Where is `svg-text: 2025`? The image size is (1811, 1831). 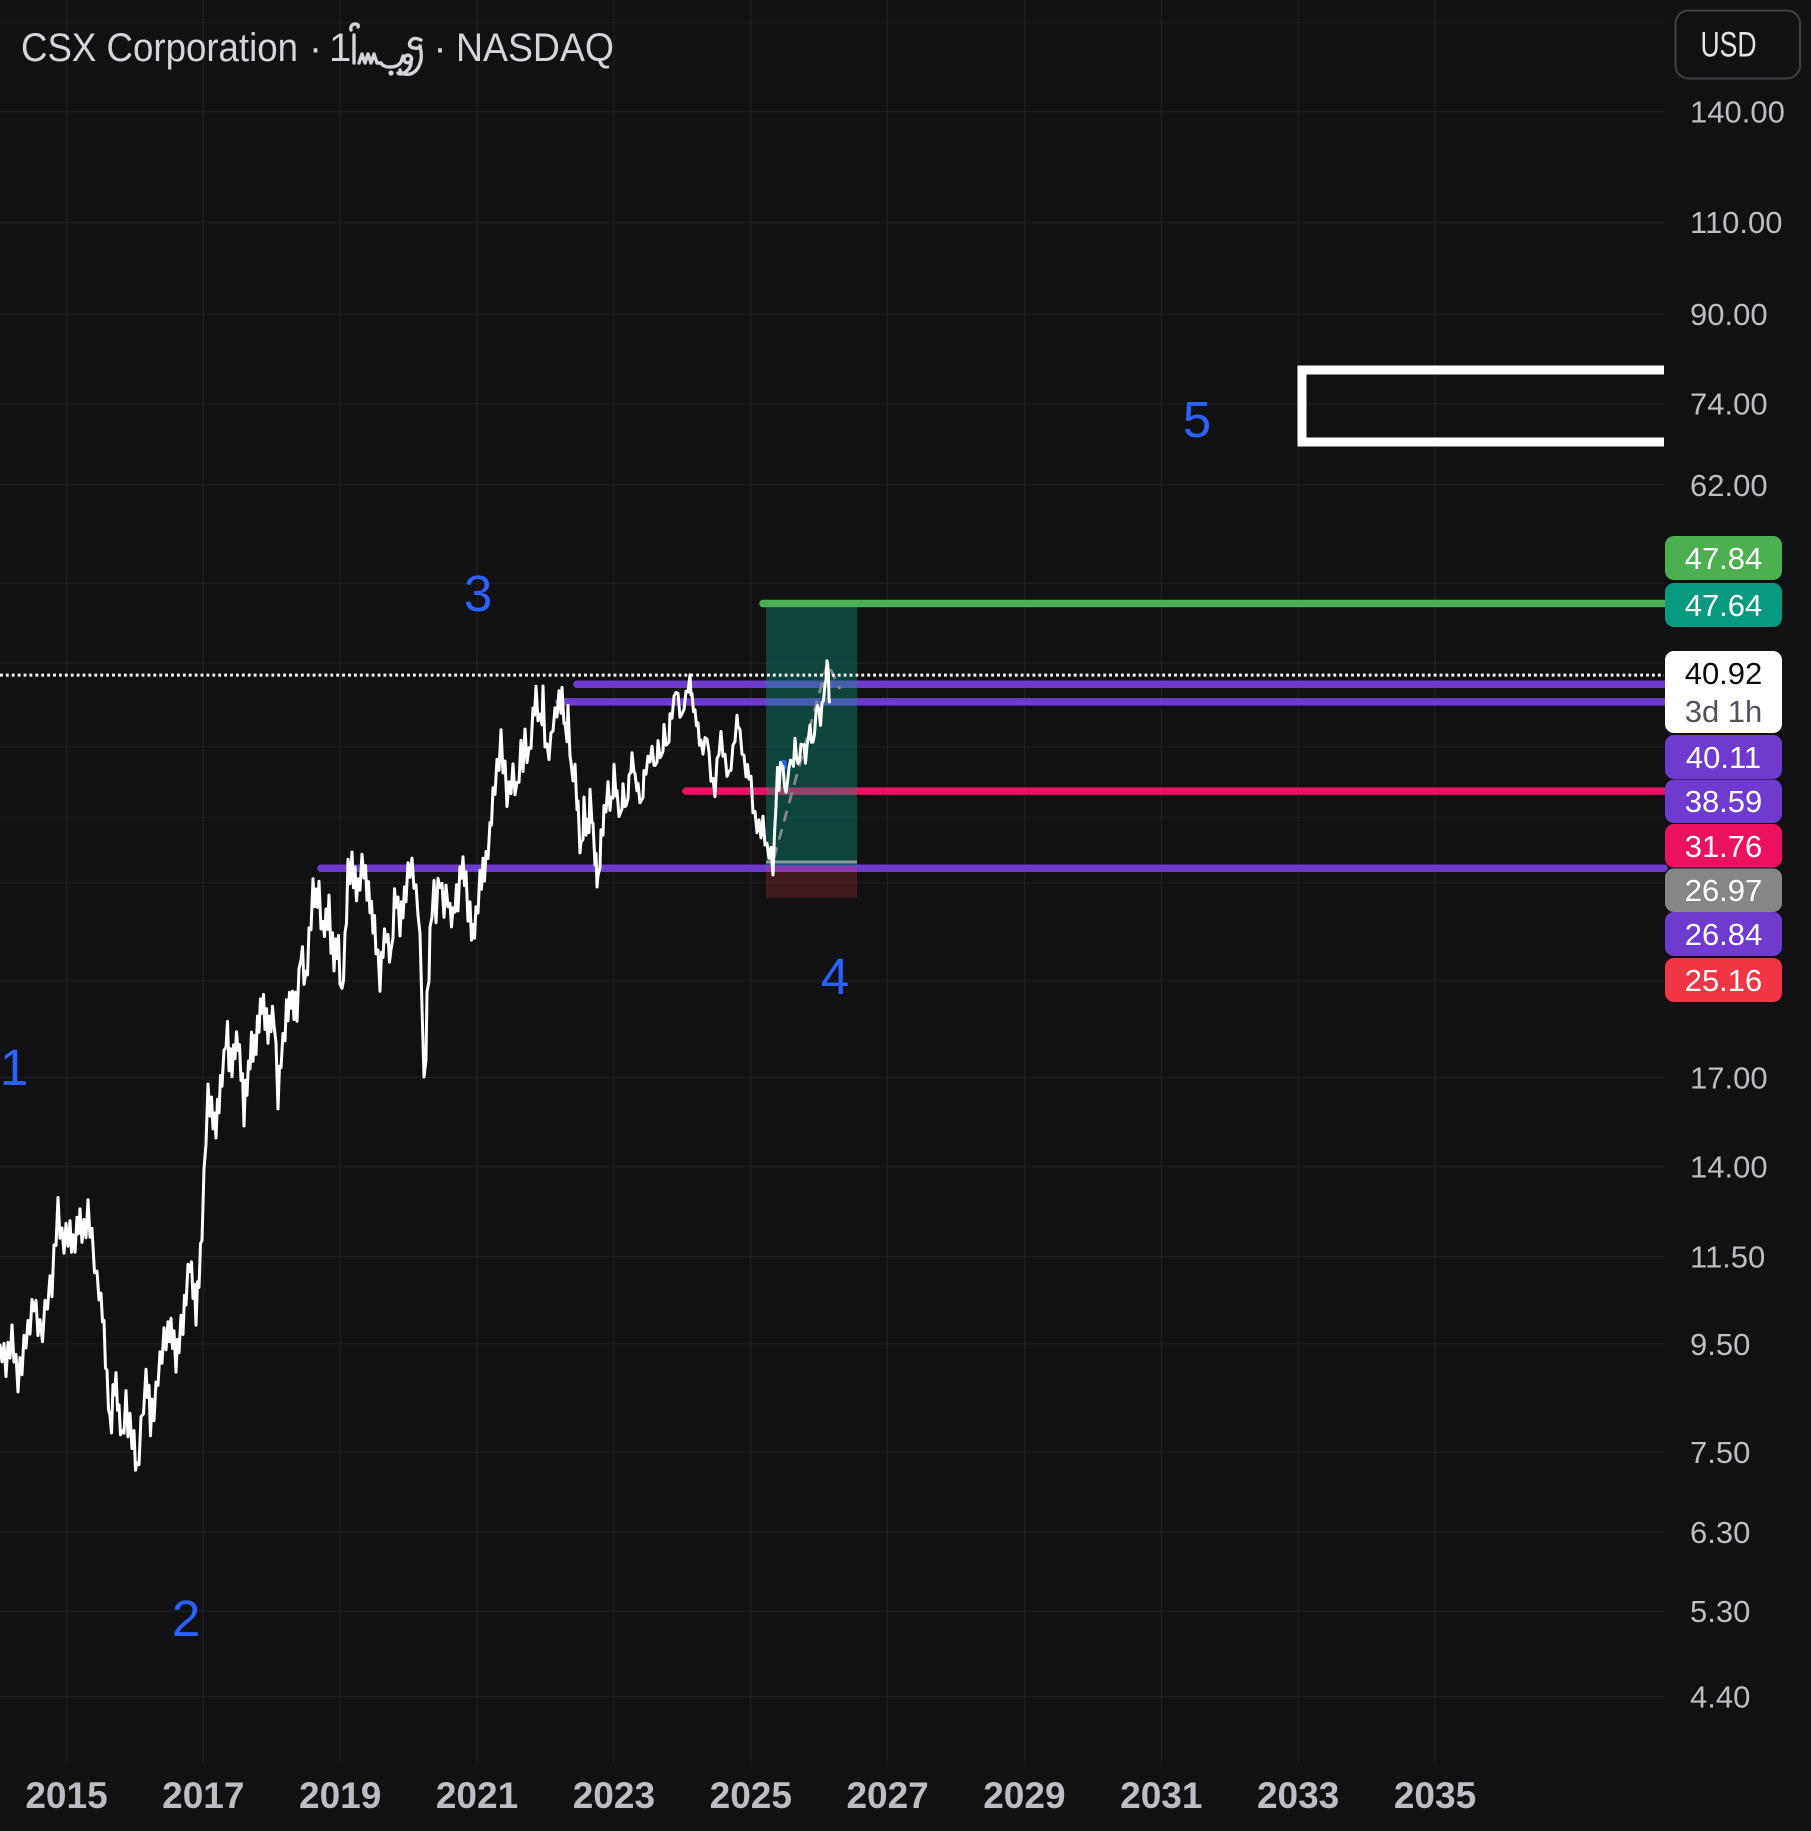 svg-text: 2025 is located at coordinates (751, 1795).